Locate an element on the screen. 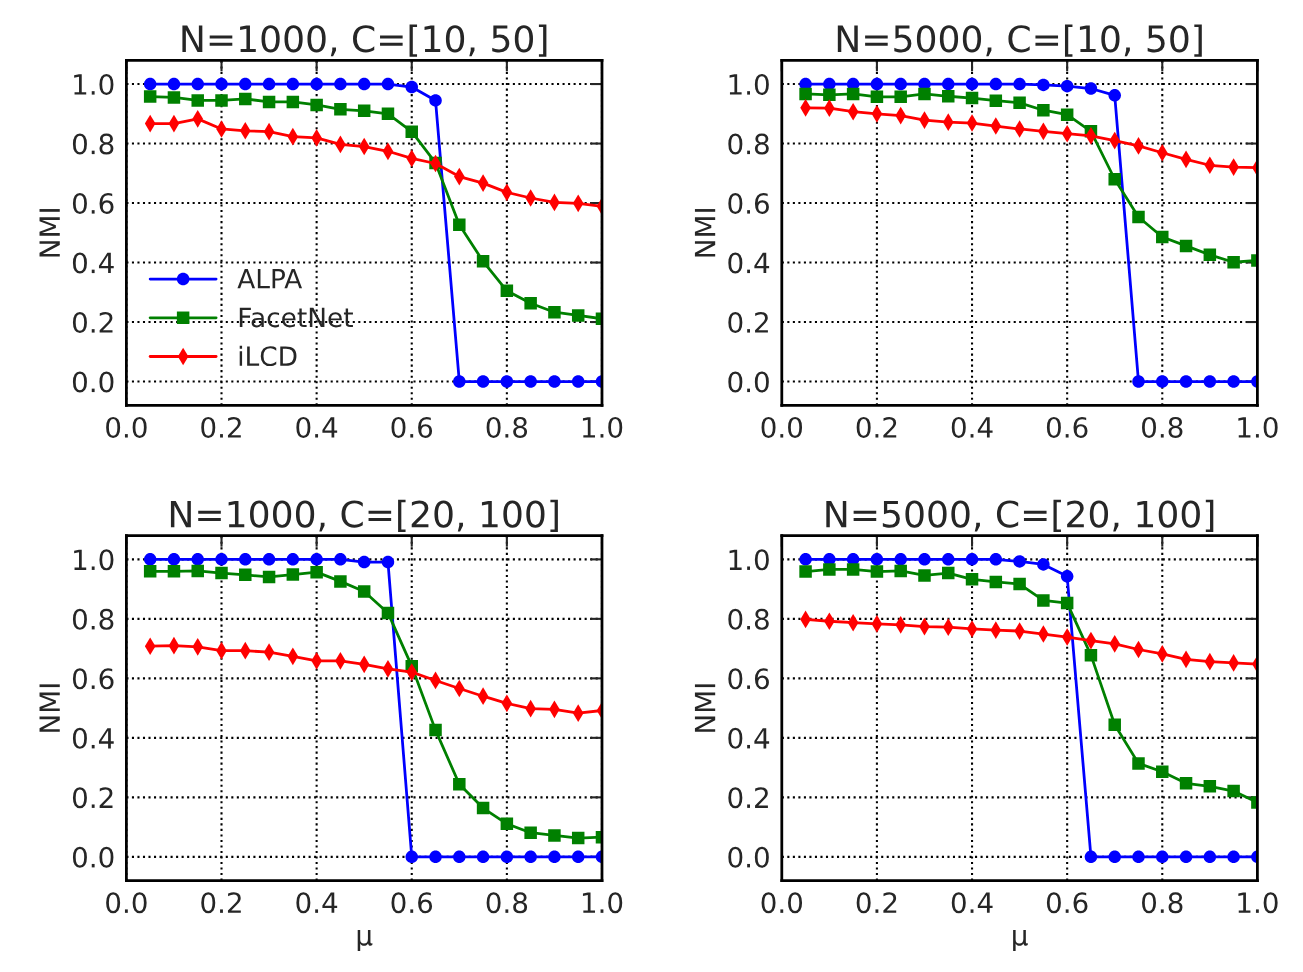 Image resolution: width=1303 pixels, height=972 pixels. legend-label: iLCD is located at coordinates (268, 356).